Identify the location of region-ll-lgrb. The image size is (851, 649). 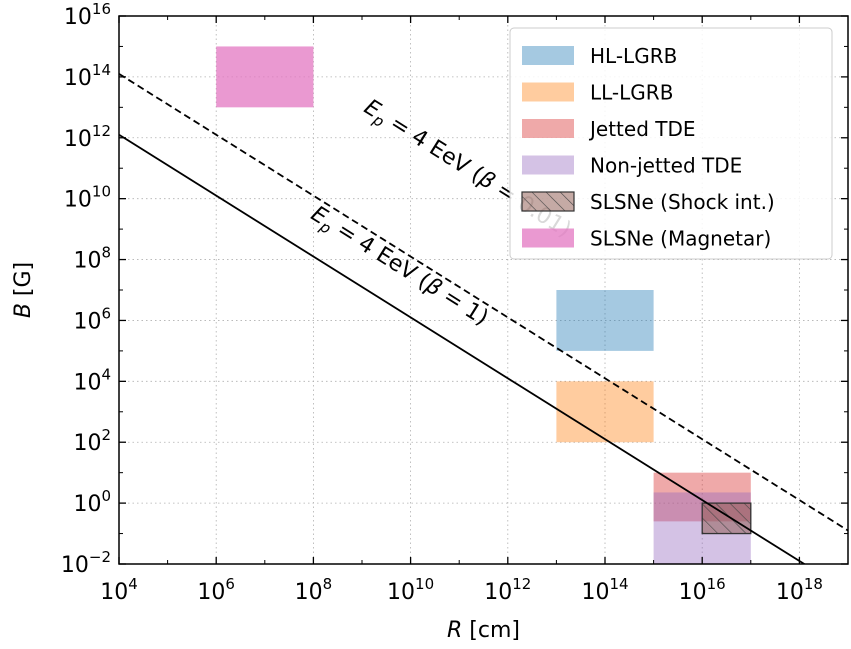
(605, 412).